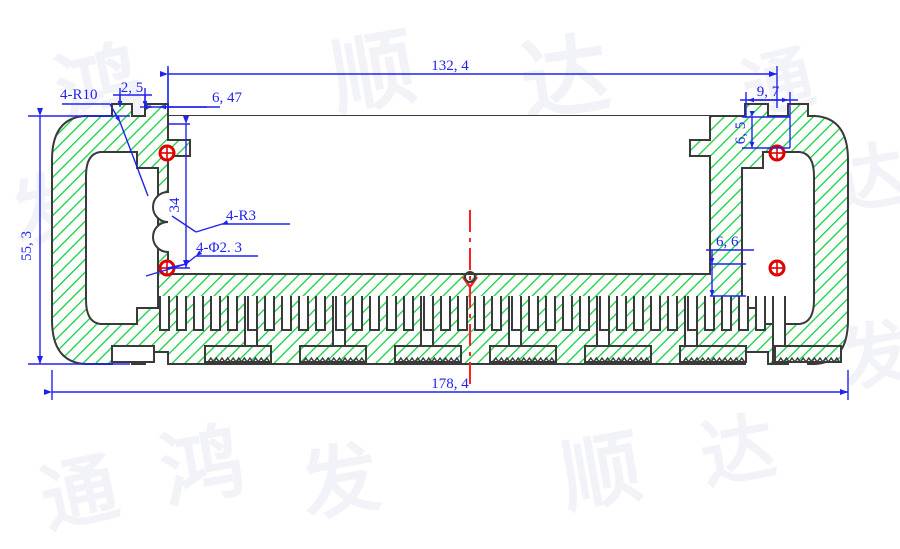 The height and width of the screenshot is (549, 900). I want to click on callout-screw-boss-label: 4-Φ2. 3, so click(219, 248).